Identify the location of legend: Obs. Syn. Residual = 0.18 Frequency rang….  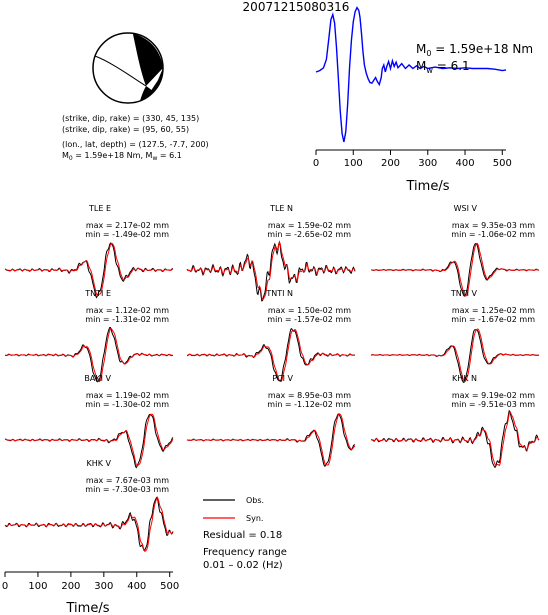
(245, 533).